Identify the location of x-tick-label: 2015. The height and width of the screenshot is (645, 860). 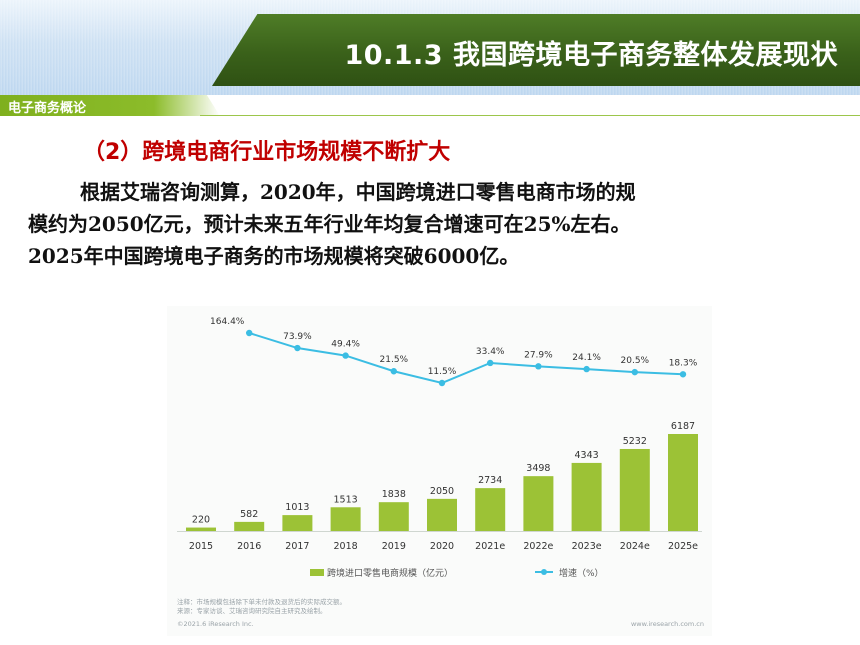
(201, 546).